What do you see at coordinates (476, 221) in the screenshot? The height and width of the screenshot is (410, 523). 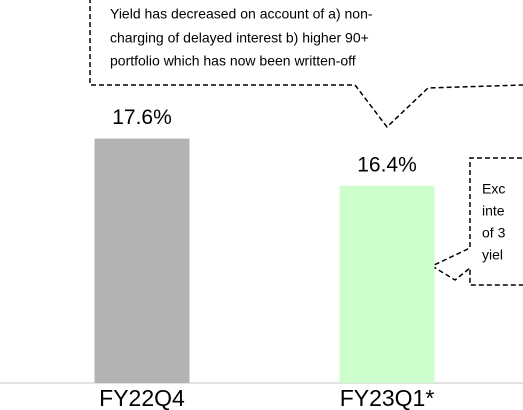 I see `callout-box` at bounding box center [476, 221].